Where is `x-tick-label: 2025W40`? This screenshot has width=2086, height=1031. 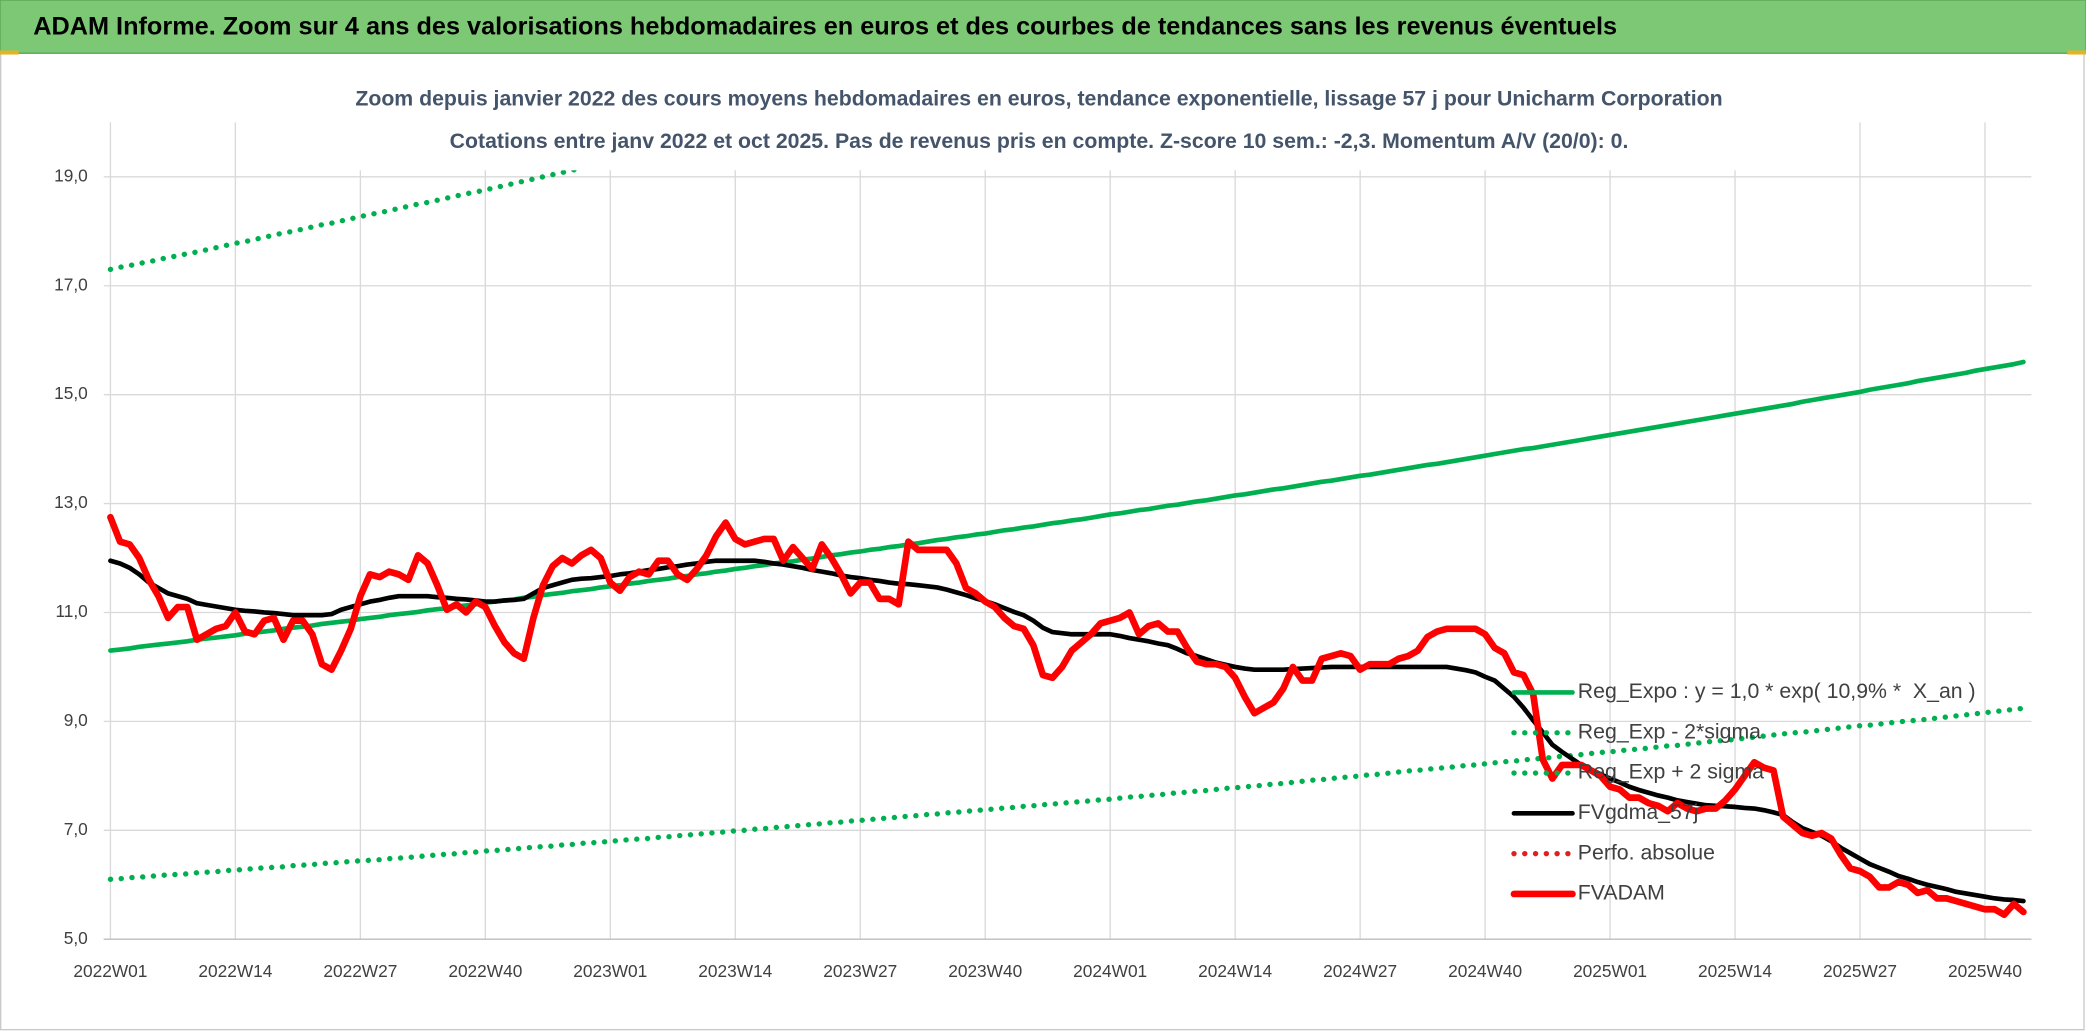
x-tick-label: 2025W40 is located at coordinates (1985, 971).